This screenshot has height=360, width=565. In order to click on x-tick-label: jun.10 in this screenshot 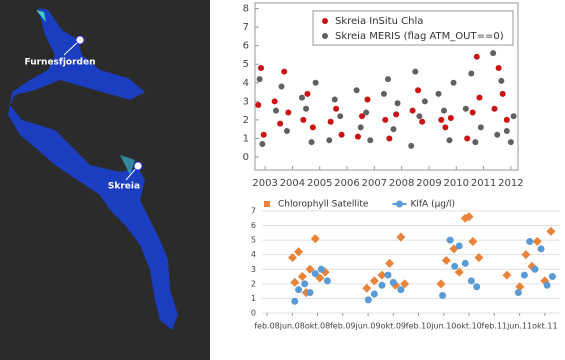, I will do `click(443, 326)`.